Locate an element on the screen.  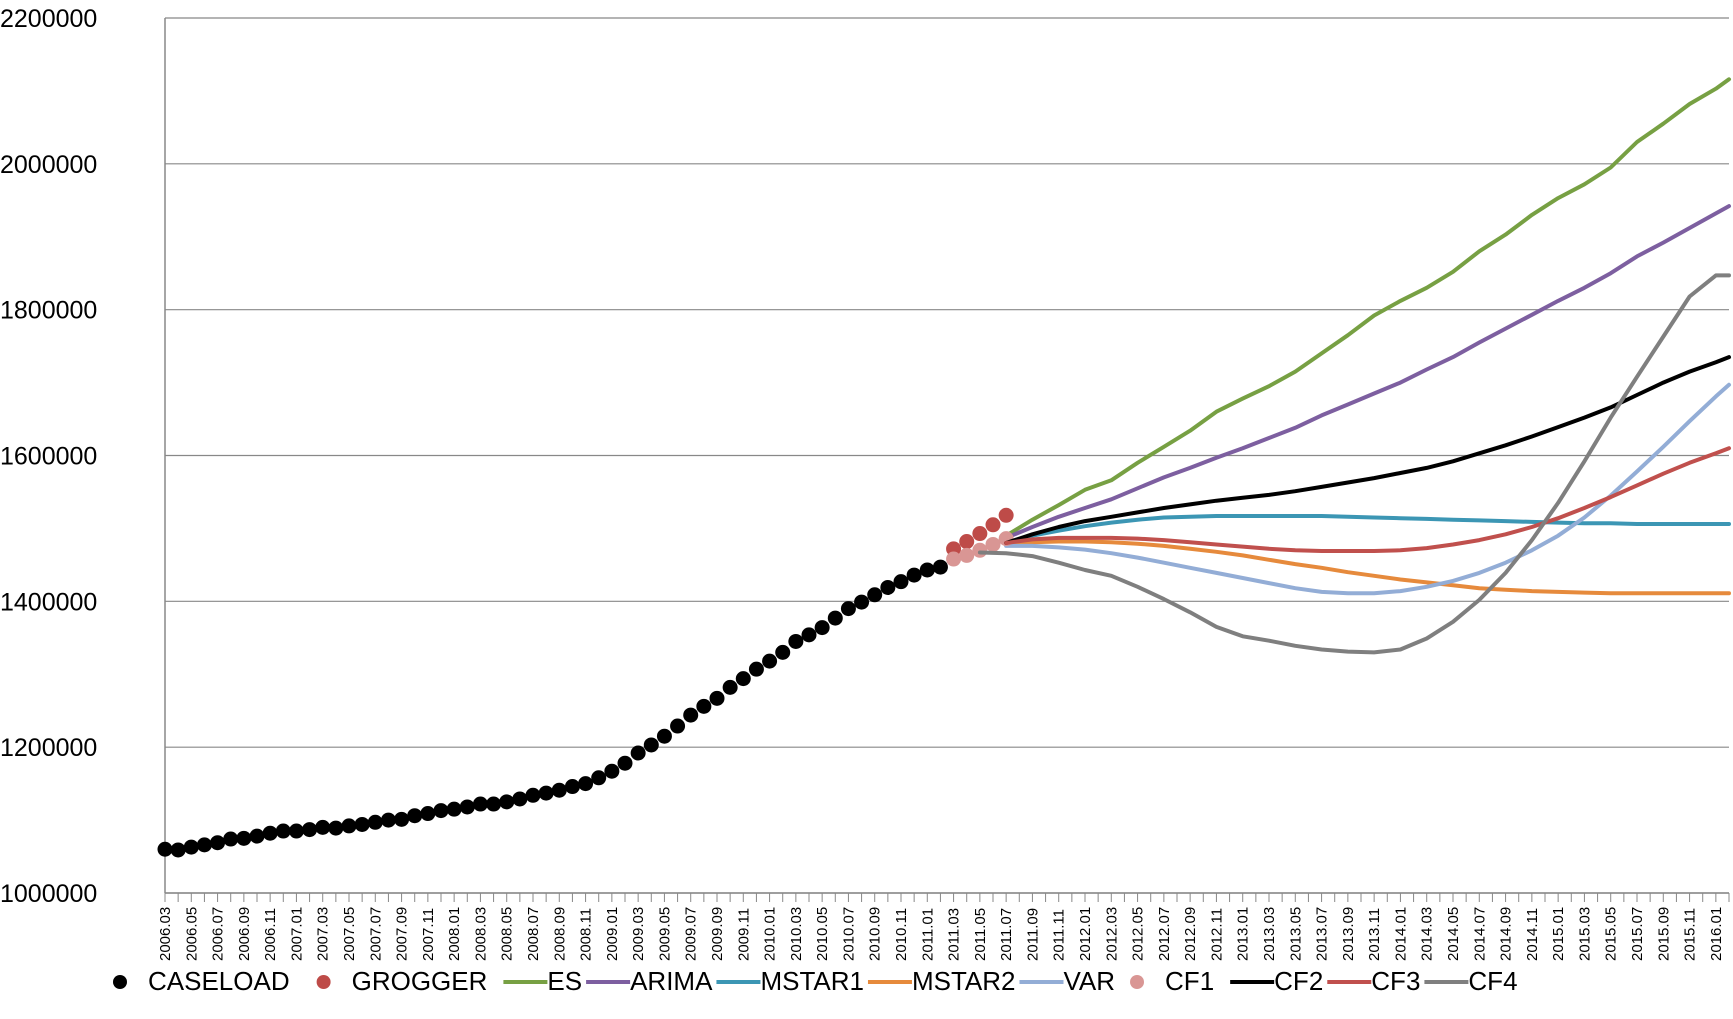
x-tick-label: 2008.05 is located at coordinates (507, 934).